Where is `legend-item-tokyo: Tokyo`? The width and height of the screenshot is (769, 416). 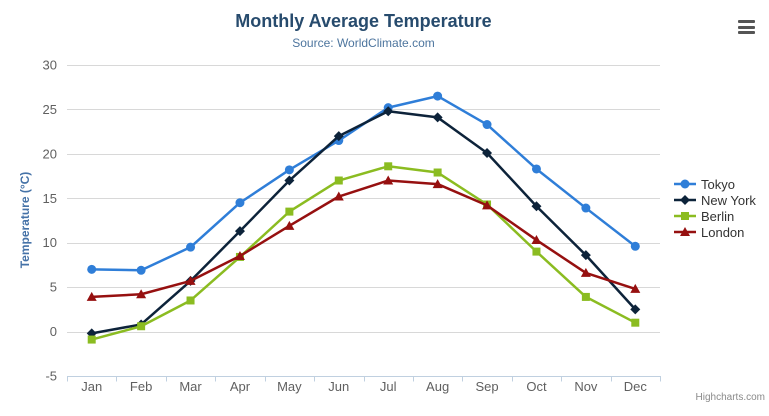 legend-item-tokyo: Tokyo is located at coordinates (715, 184).